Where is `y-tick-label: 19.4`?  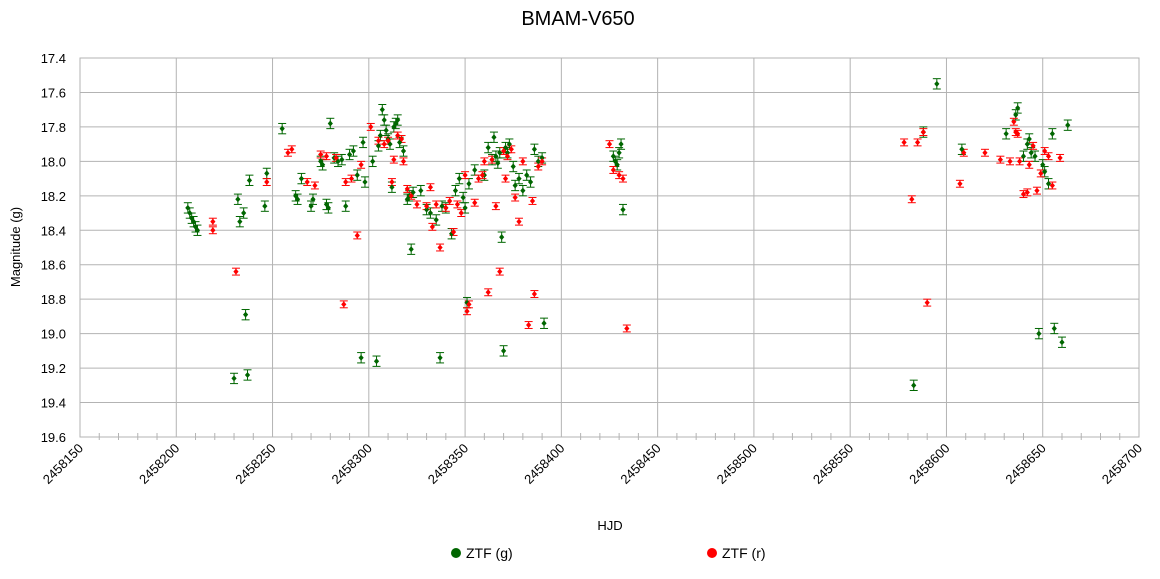 y-tick-label: 19.4 is located at coordinates (53, 403).